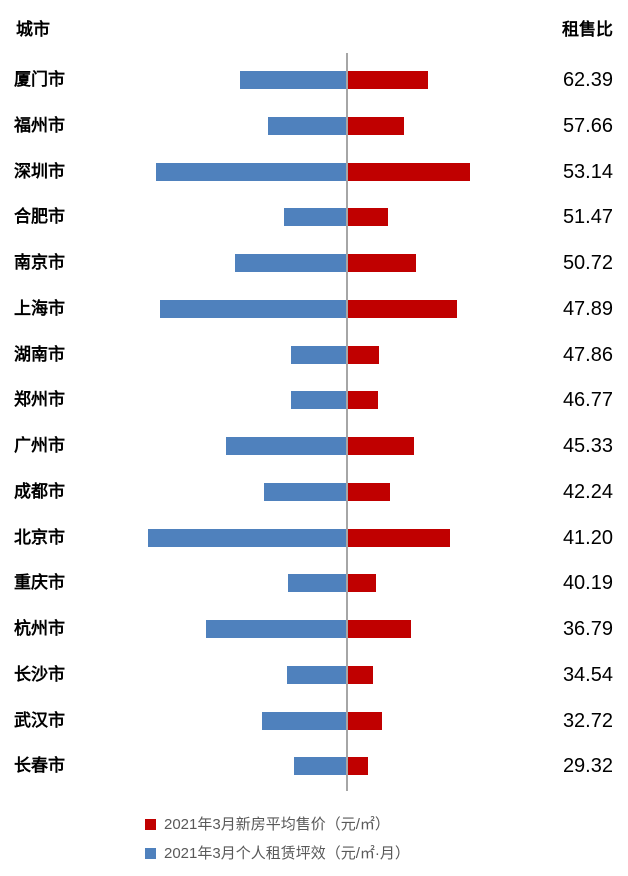 Image resolution: width=628 pixels, height=876 pixels. Describe the element at coordinates (587, 446) in the screenshot. I see `ratio-value: 45.33` at that location.